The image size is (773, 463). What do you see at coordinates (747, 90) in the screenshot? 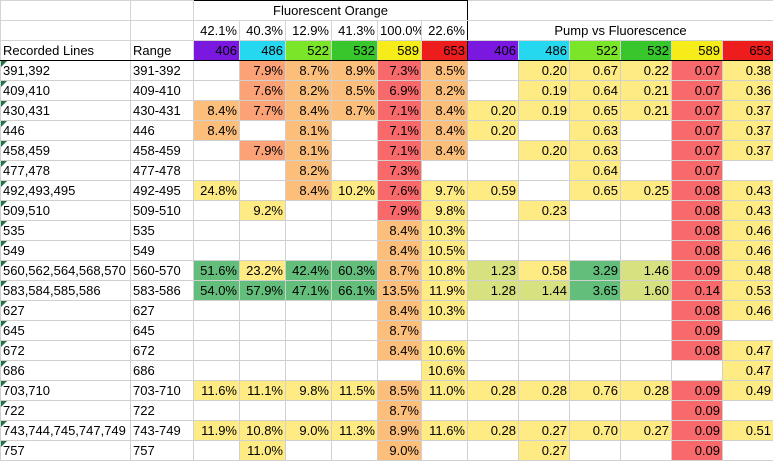
I see `pump-ratio-cell: 0.36` at bounding box center [747, 90].